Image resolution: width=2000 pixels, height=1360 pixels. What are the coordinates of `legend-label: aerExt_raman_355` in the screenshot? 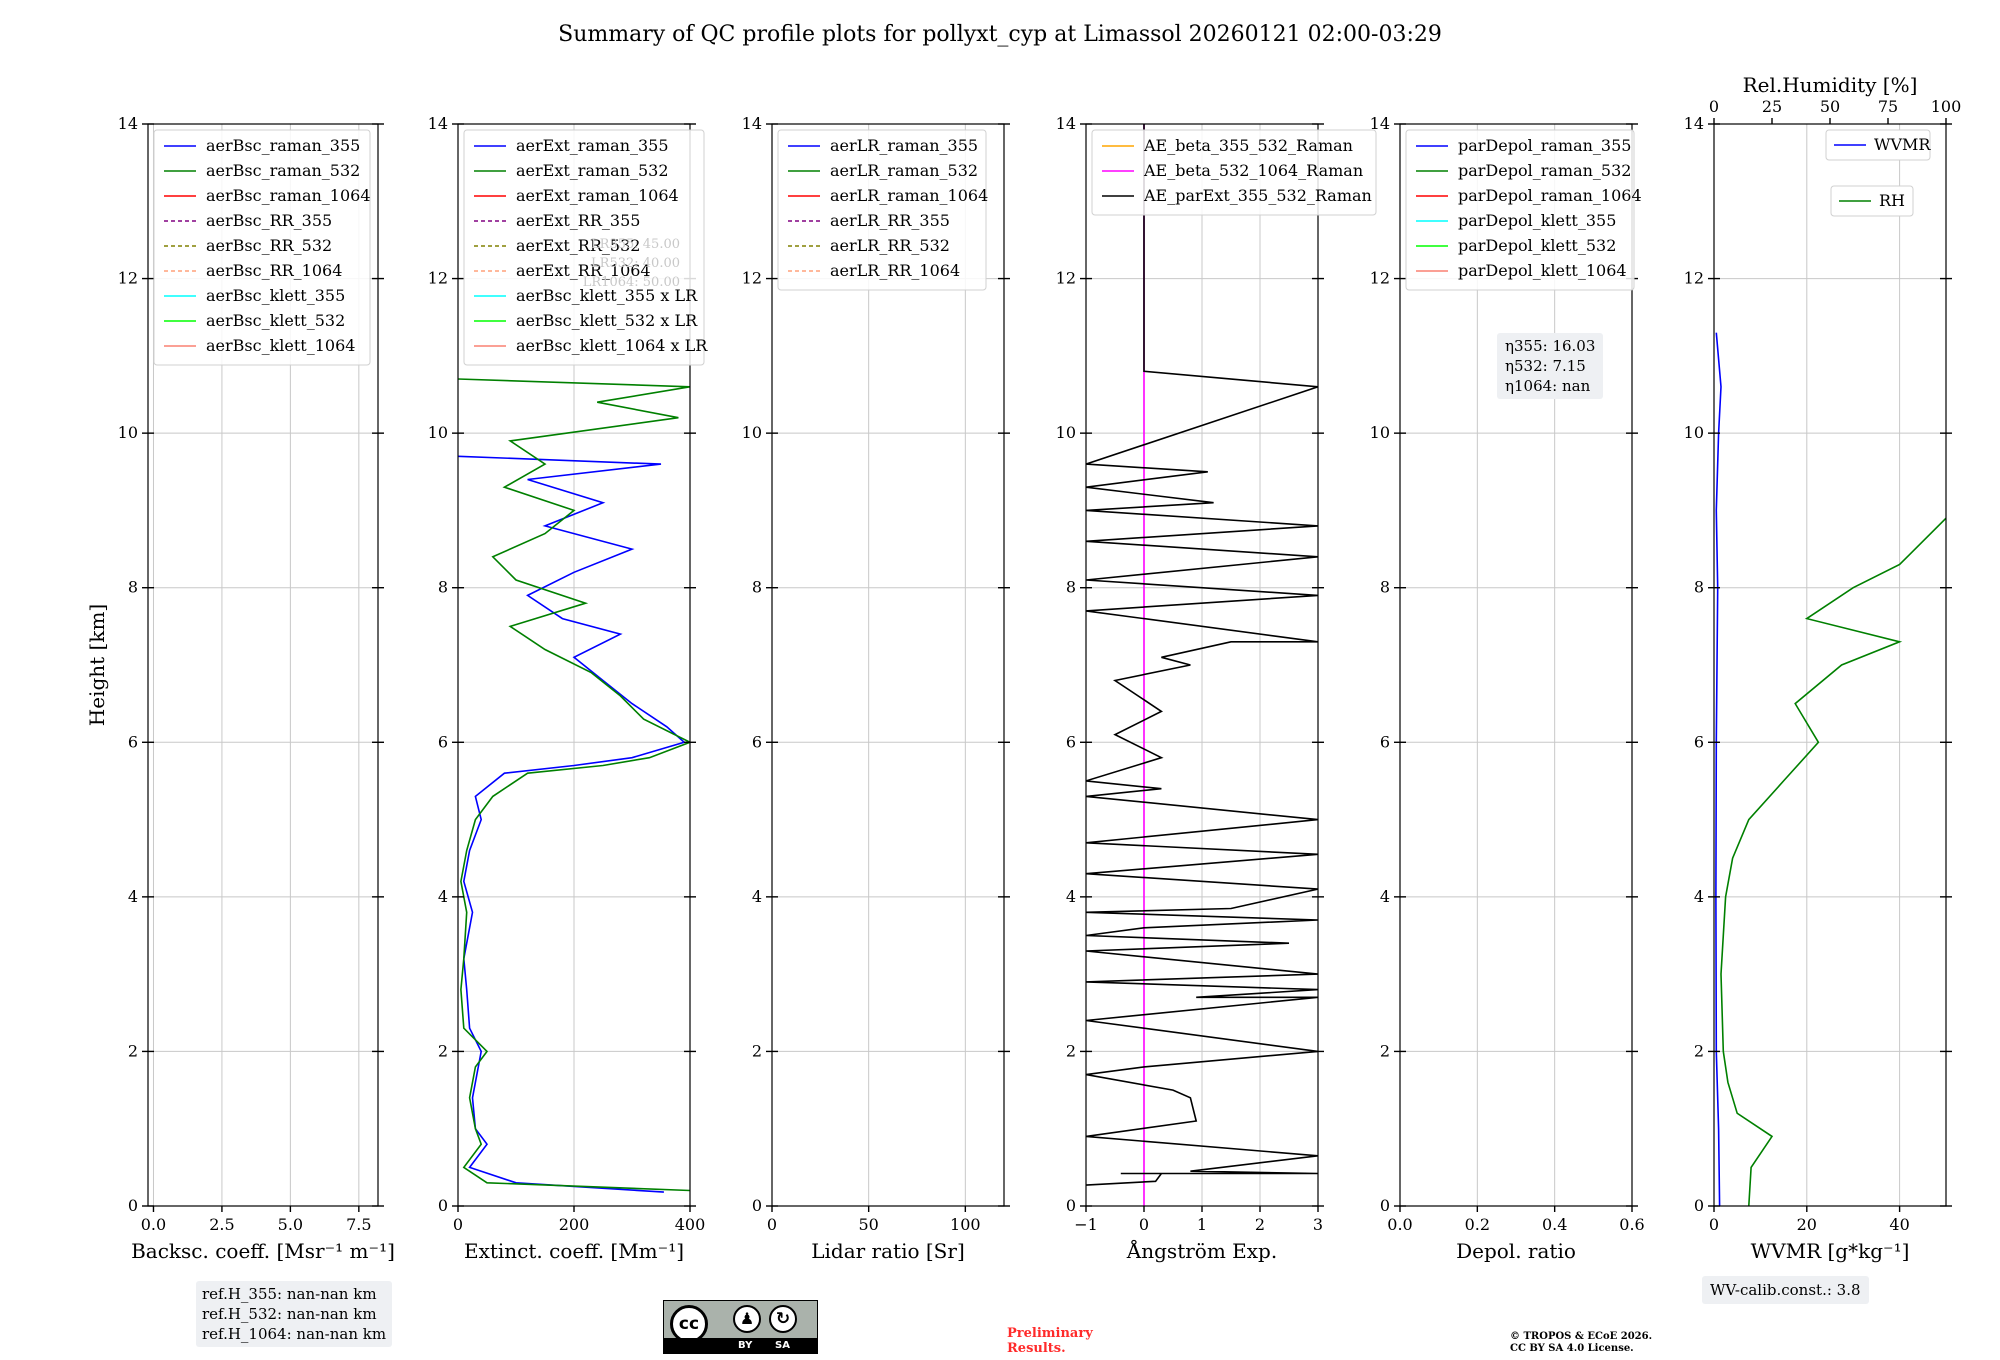 It's located at (592, 145).